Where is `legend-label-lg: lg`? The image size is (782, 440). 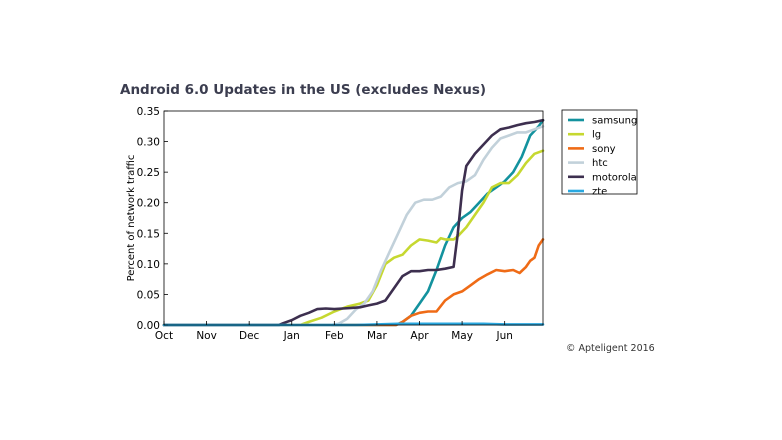 legend-label-lg: lg is located at coordinates (596, 135).